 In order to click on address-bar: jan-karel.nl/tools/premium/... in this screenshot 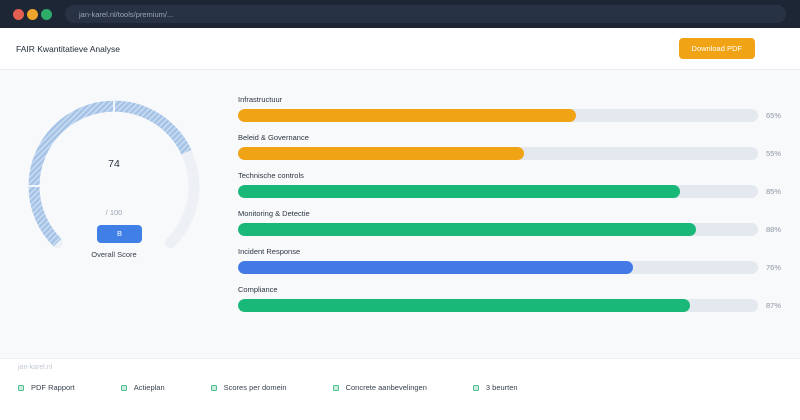, I will do `click(425, 14)`.